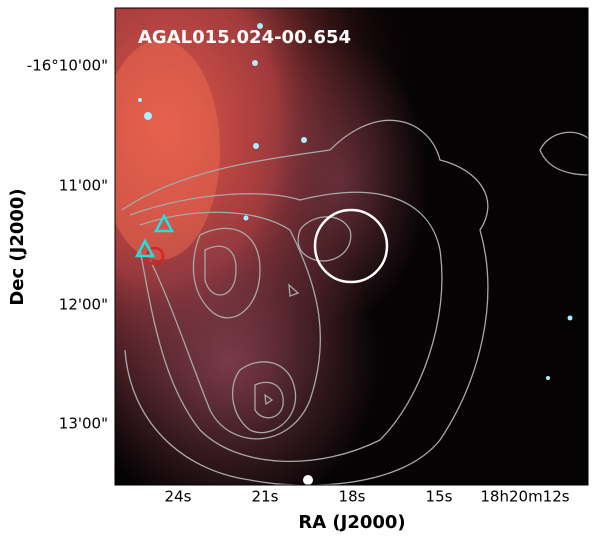 This screenshot has height=547, width=599. I want to click on beam-circle, so click(351, 246).